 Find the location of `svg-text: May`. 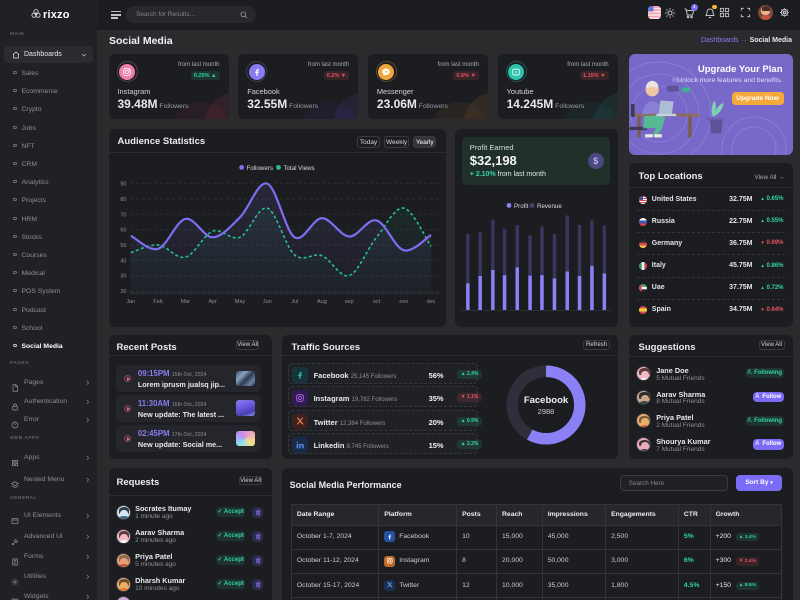

svg-text: May is located at coordinates (239, 302).